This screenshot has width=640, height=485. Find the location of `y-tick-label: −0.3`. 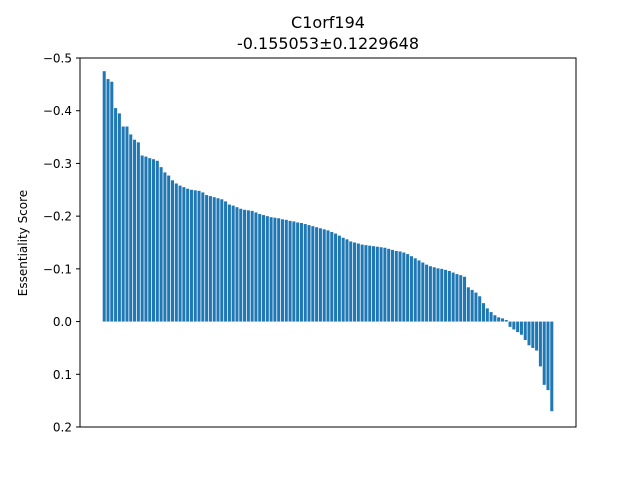

y-tick-label: −0.3 is located at coordinates (57, 164).